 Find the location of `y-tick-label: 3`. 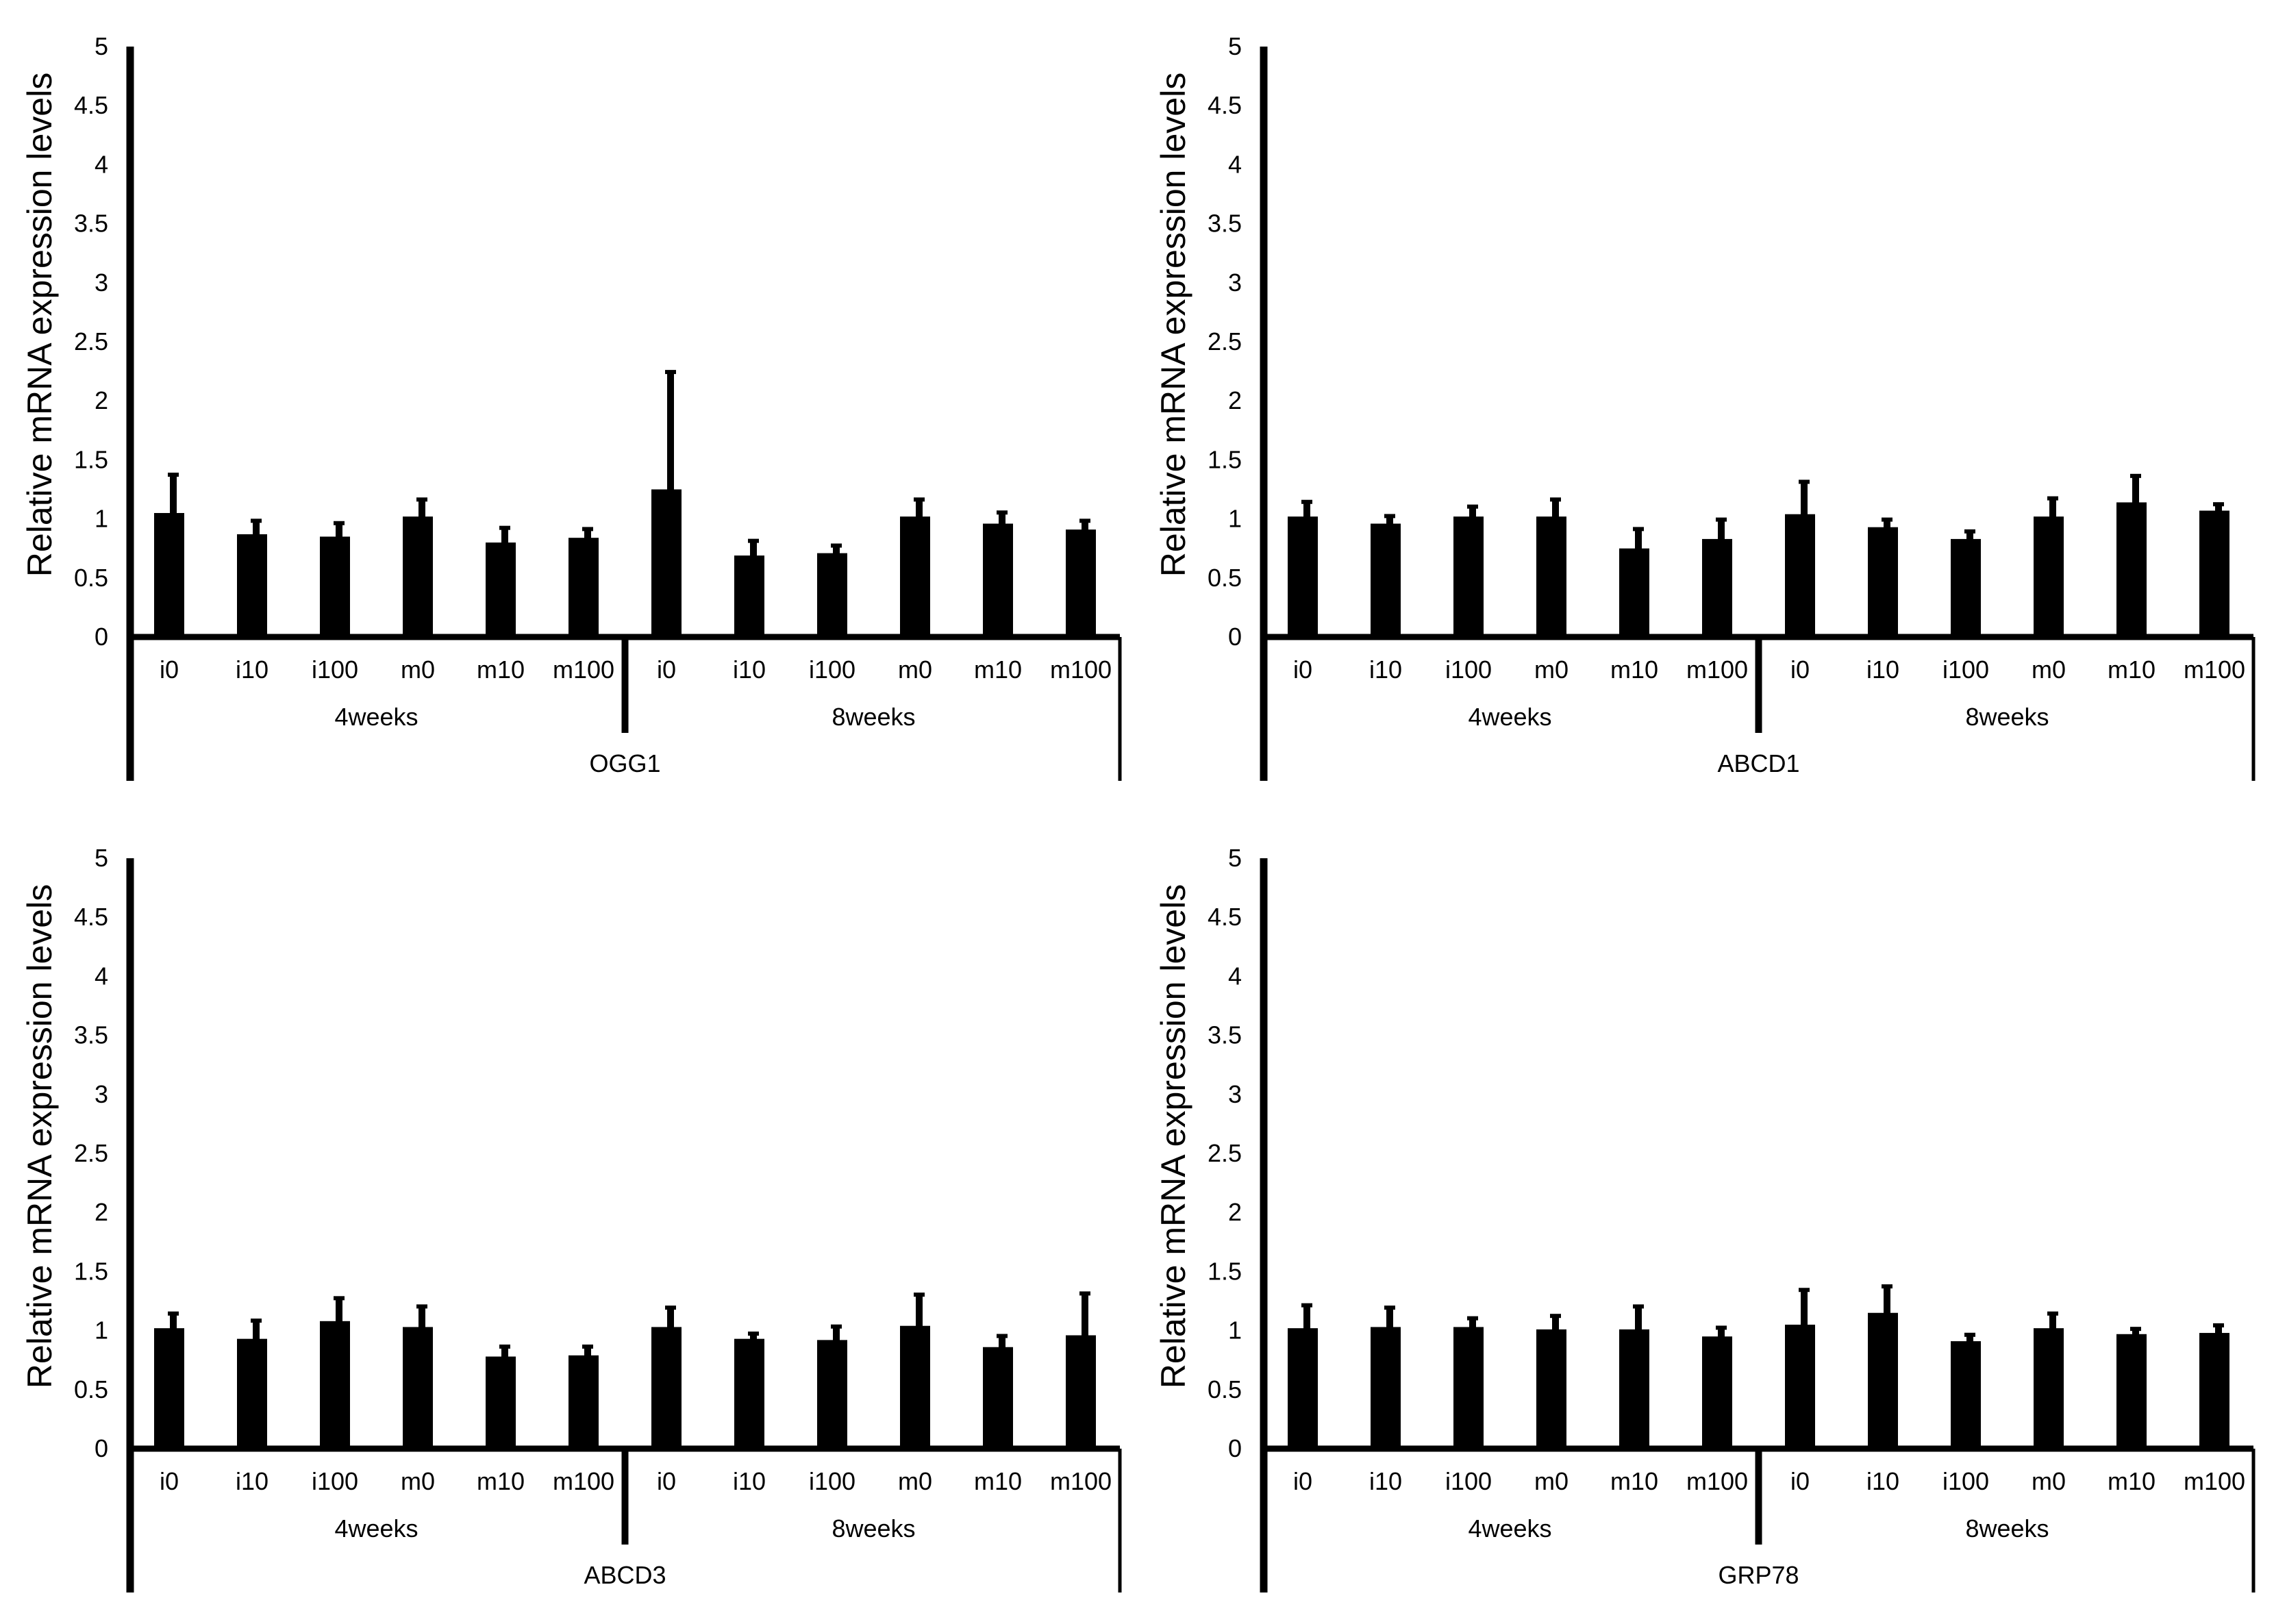

y-tick-label: 3 is located at coordinates (101, 1094).